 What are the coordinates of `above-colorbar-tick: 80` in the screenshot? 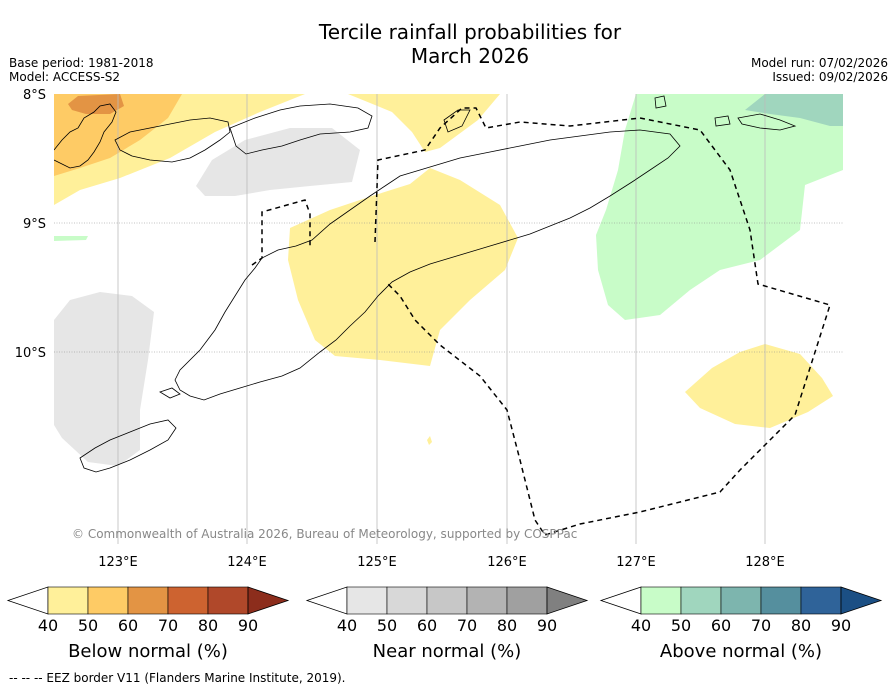 It's located at (801, 625).